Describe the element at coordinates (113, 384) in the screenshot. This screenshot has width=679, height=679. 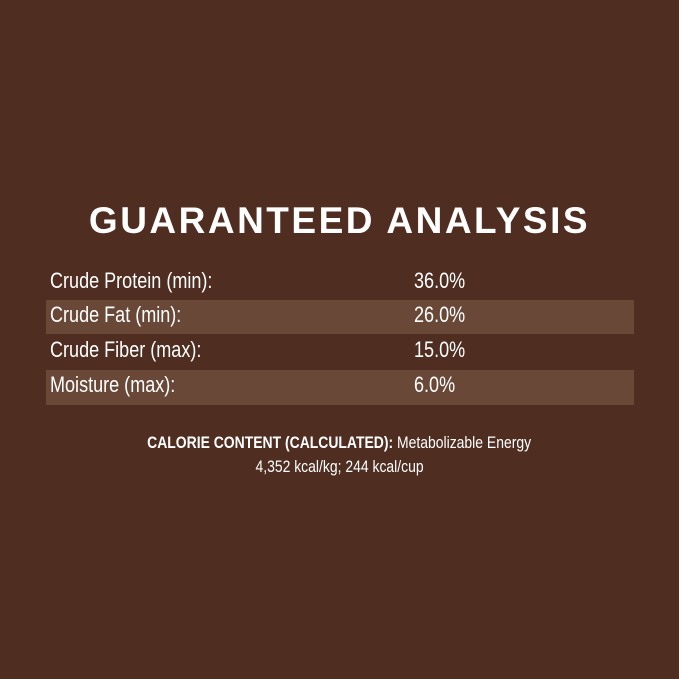
I see `row-label: Moisture (max):` at that location.